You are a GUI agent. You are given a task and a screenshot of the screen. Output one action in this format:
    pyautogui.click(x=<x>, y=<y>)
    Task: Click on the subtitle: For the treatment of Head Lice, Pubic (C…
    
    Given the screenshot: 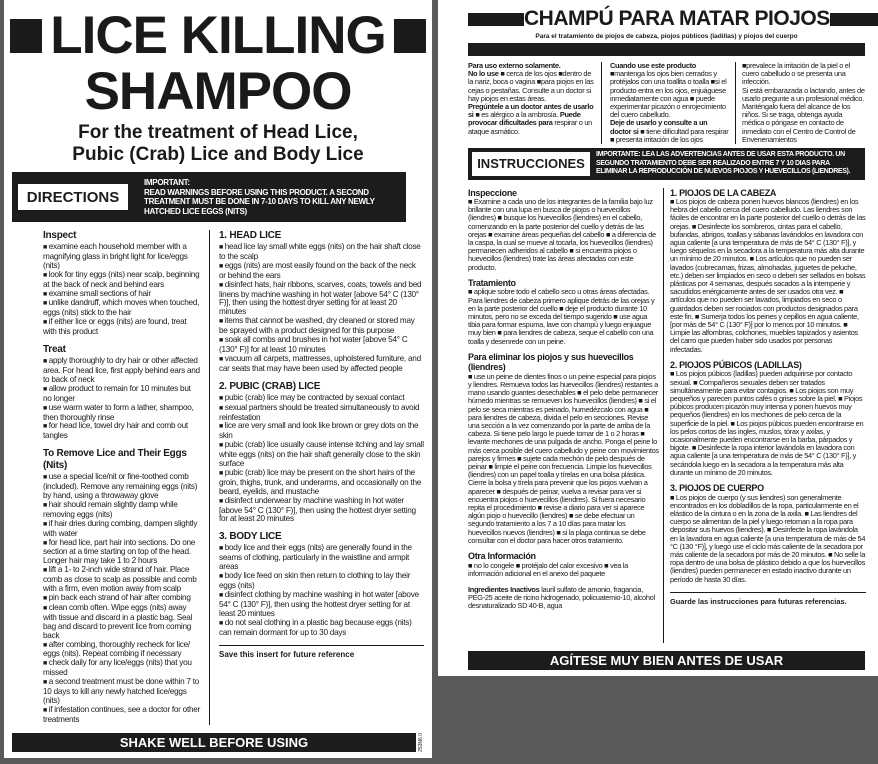 What is the action you would take?
    pyautogui.click(x=218, y=144)
    